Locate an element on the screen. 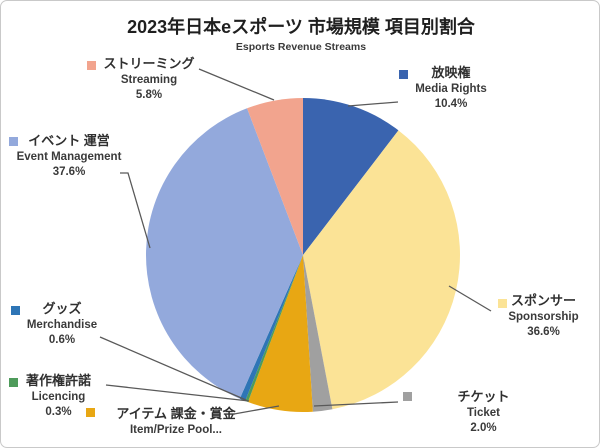 This screenshot has height=448, width=600. item-prize-pool-label-jp: アイテム 課金・賞金 is located at coordinates (176, 413).